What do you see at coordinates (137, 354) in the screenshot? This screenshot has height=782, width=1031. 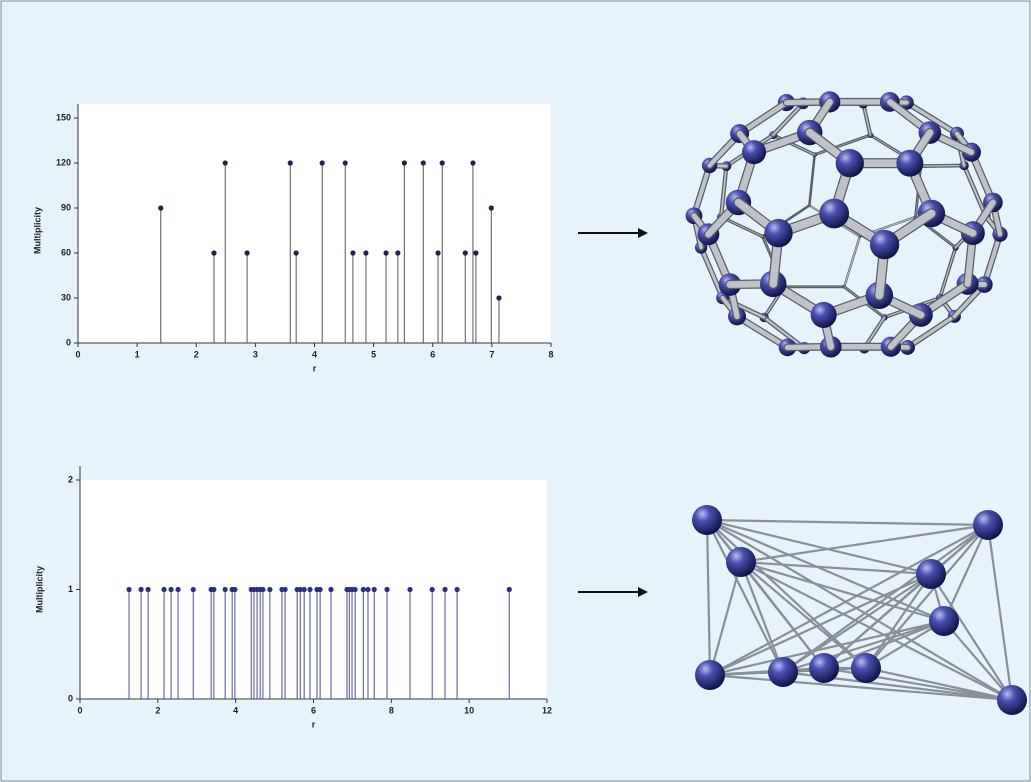 I see `x-tick-label: 1` at bounding box center [137, 354].